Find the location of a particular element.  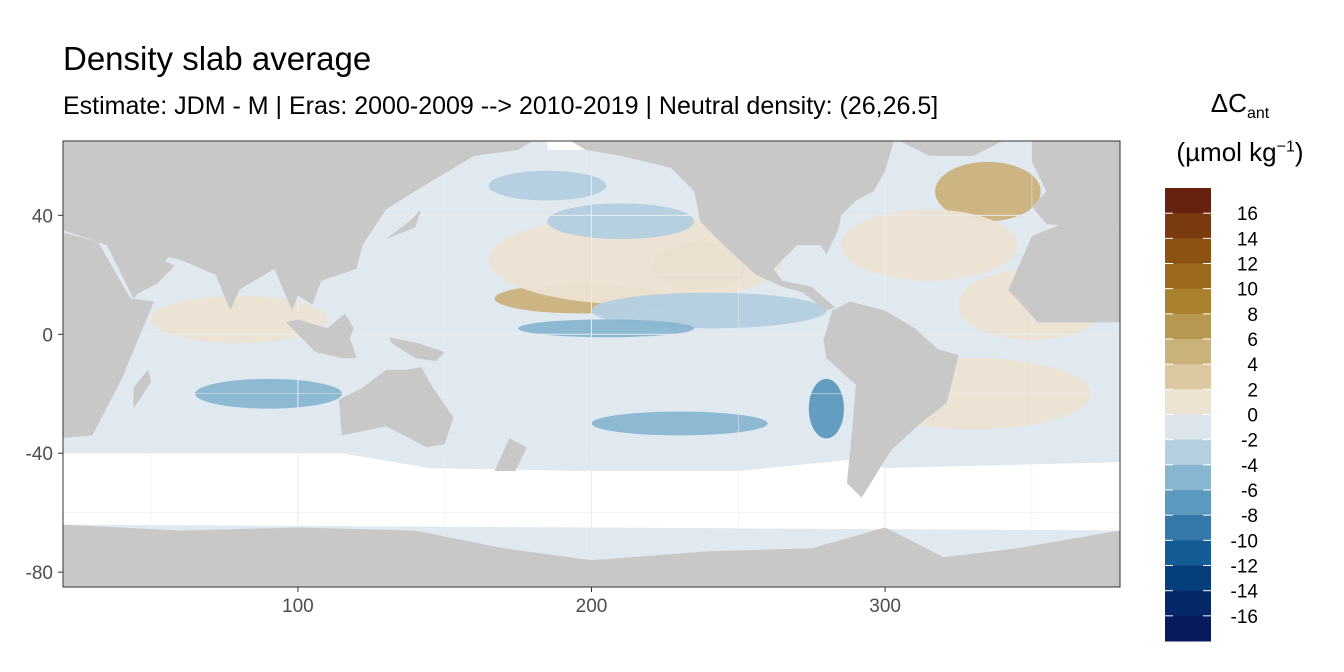

legend-label: -10 is located at coordinates (1244, 541).